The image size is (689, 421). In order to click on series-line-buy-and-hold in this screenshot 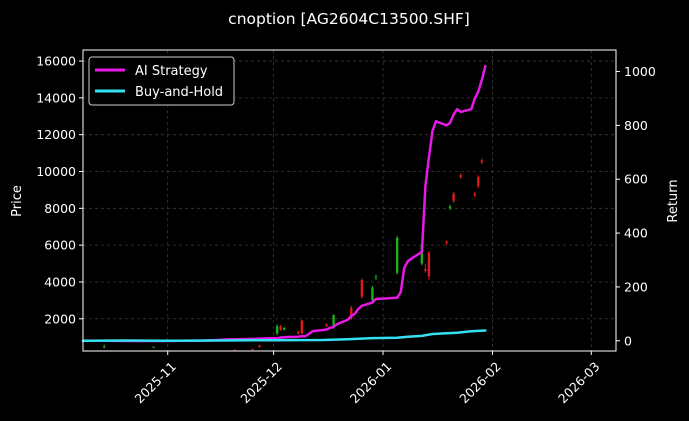, I will do `click(284, 336)`.